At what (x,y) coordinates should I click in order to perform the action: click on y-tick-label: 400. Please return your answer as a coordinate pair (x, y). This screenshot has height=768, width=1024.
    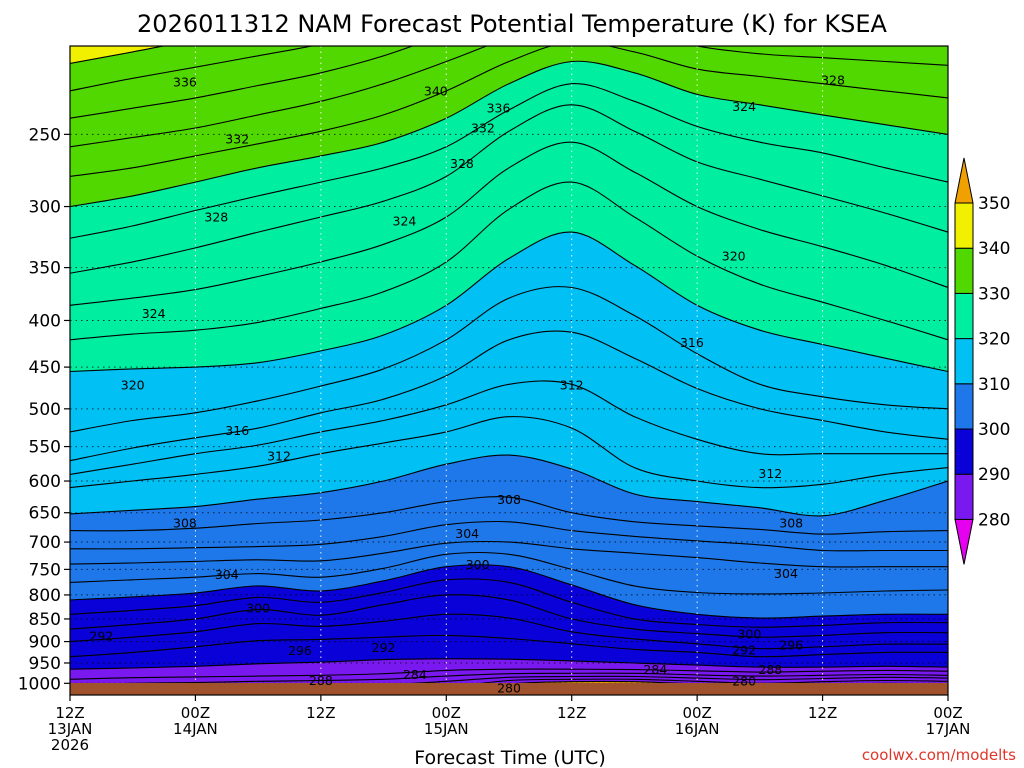
    Looking at the image, I should click on (45, 321).